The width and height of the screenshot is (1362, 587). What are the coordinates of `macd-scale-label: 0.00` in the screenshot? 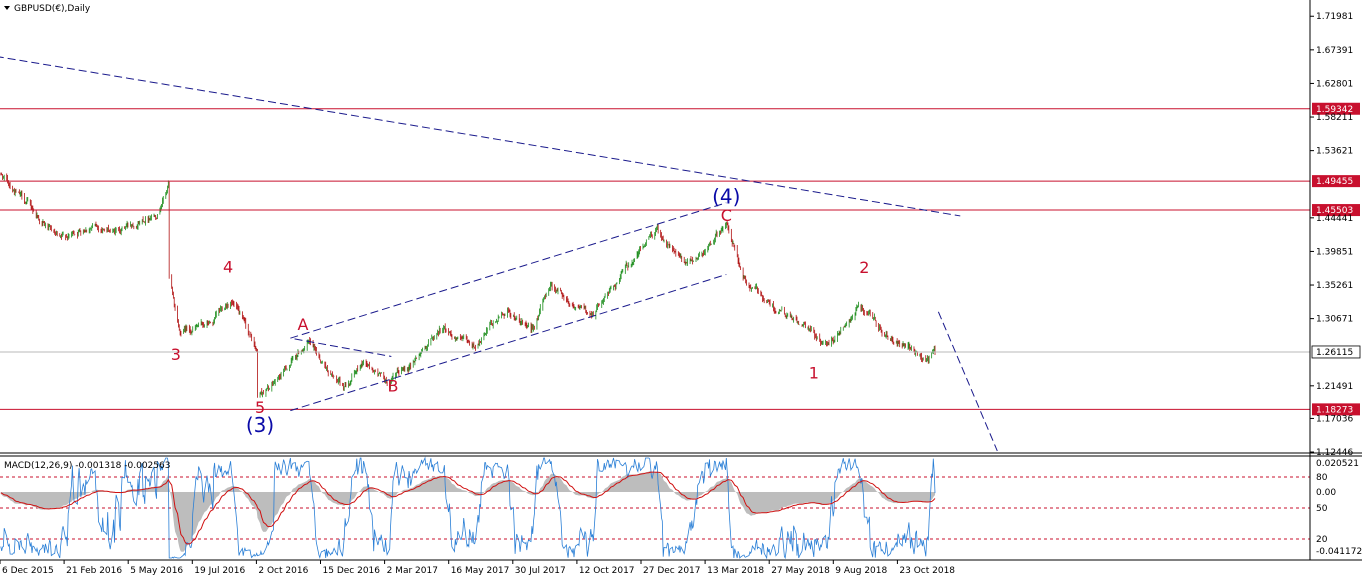 It's located at (1326, 493).